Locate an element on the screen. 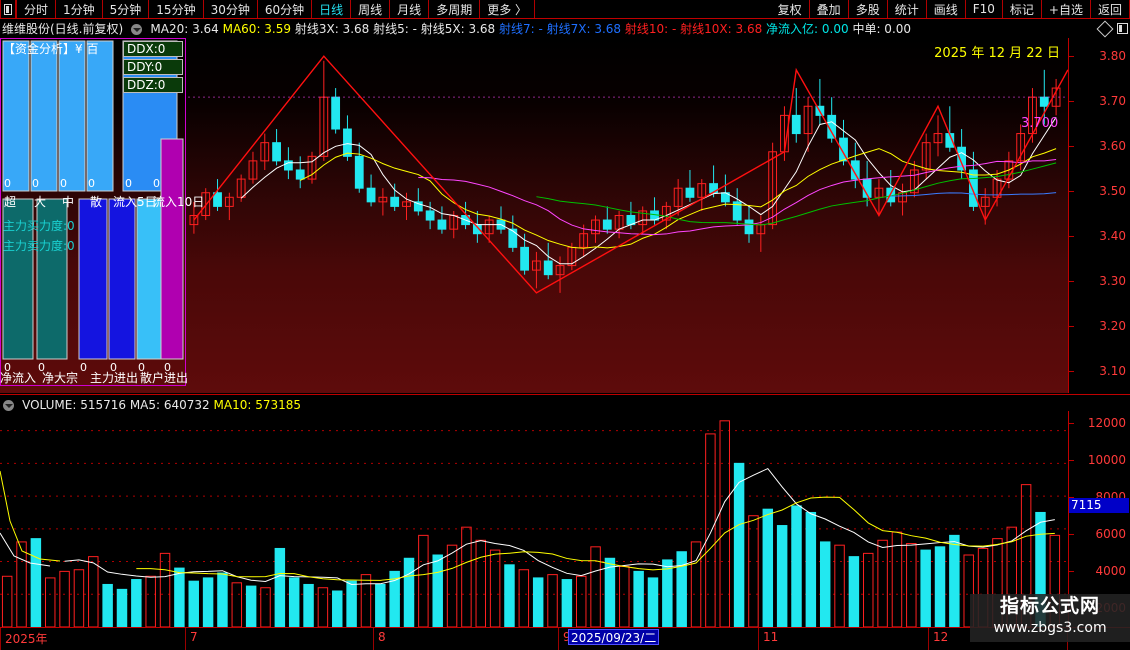 This screenshot has width=1130, height=650. indicator-射线5X: 射线5X: 3.68 is located at coordinates (459, 29).